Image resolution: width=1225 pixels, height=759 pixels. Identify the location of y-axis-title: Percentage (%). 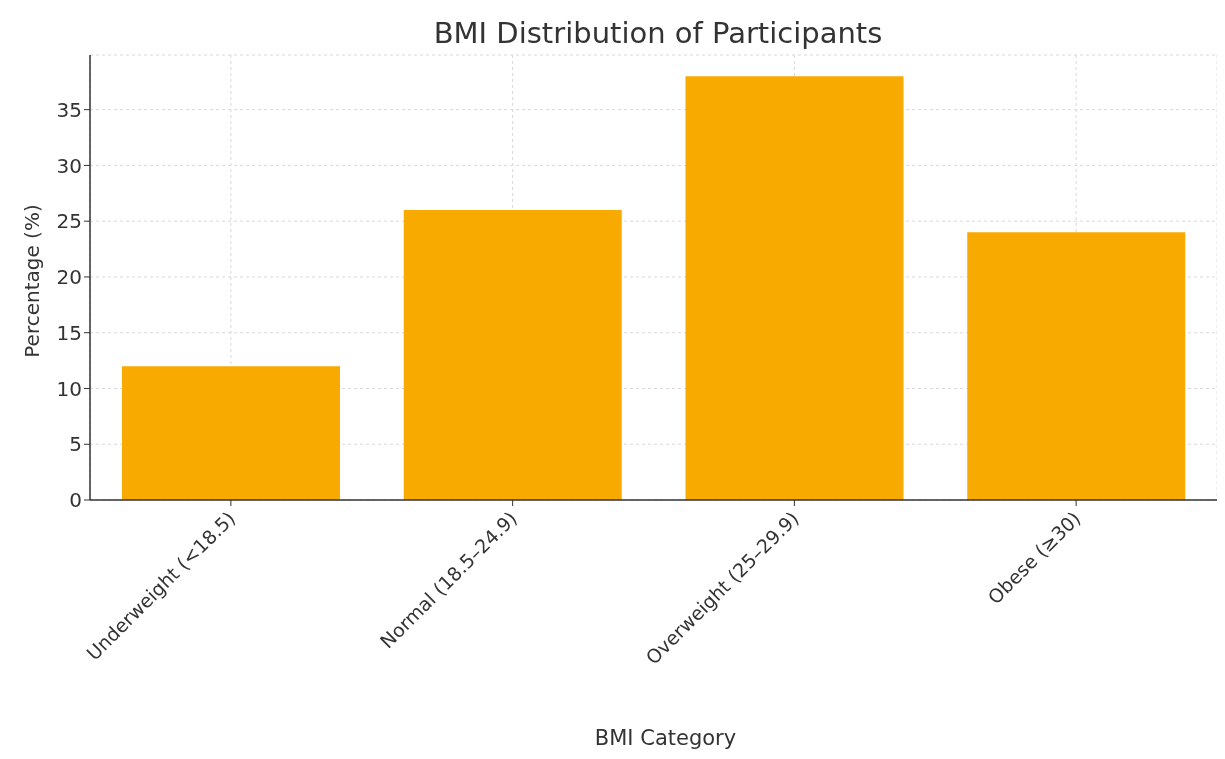
(32, 281).